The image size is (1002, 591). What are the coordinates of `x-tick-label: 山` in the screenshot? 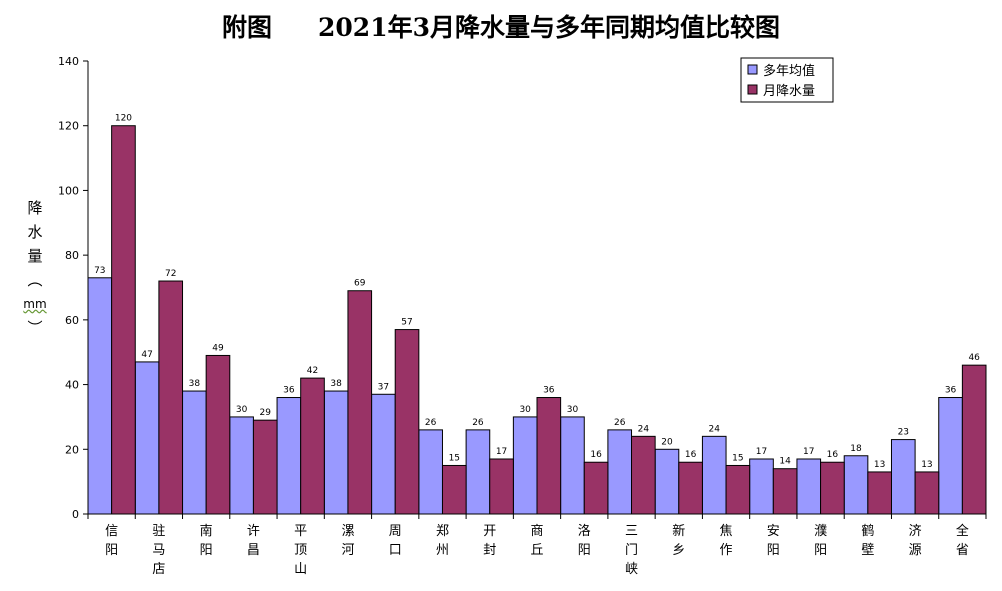 It's located at (300, 569).